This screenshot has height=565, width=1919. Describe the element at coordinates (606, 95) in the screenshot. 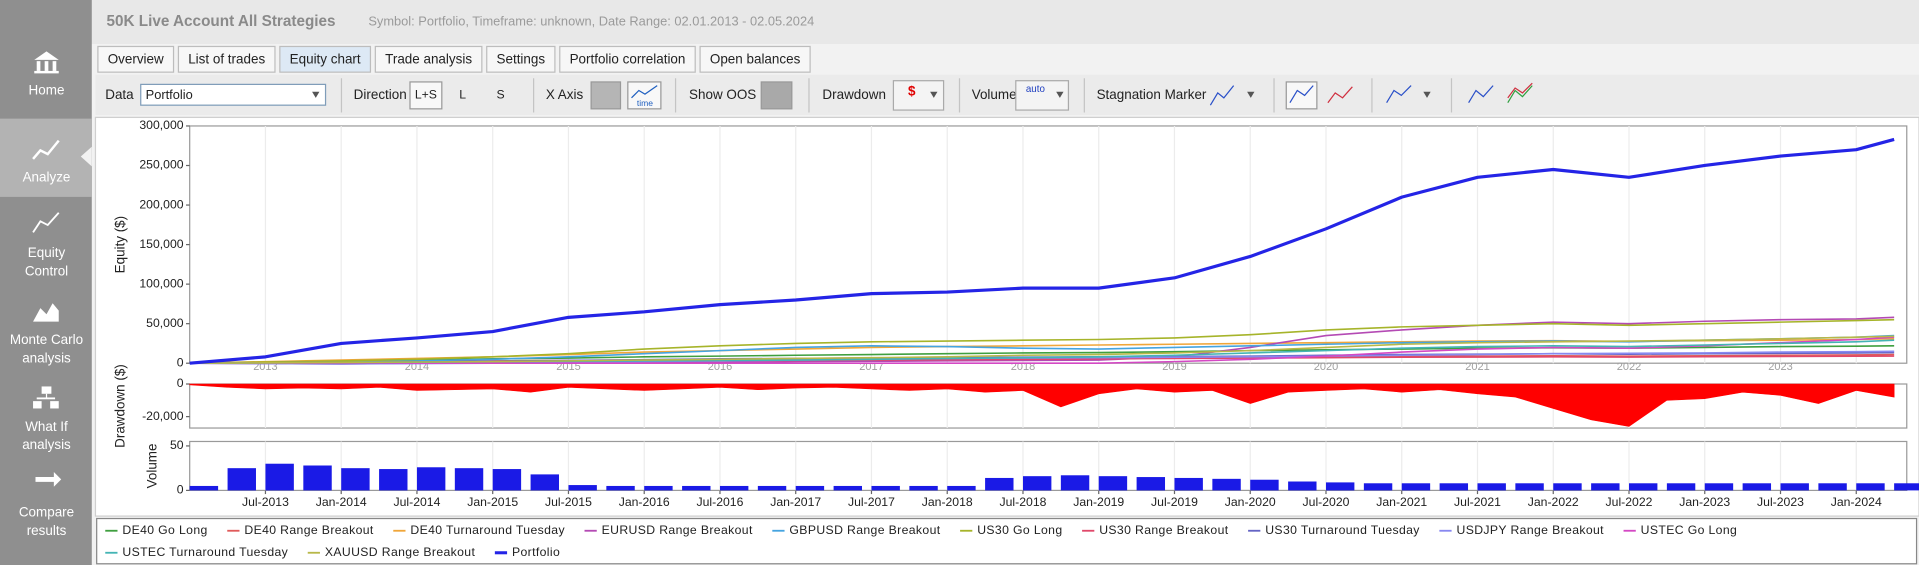

I see `x-axis-trades-btn` at that location.